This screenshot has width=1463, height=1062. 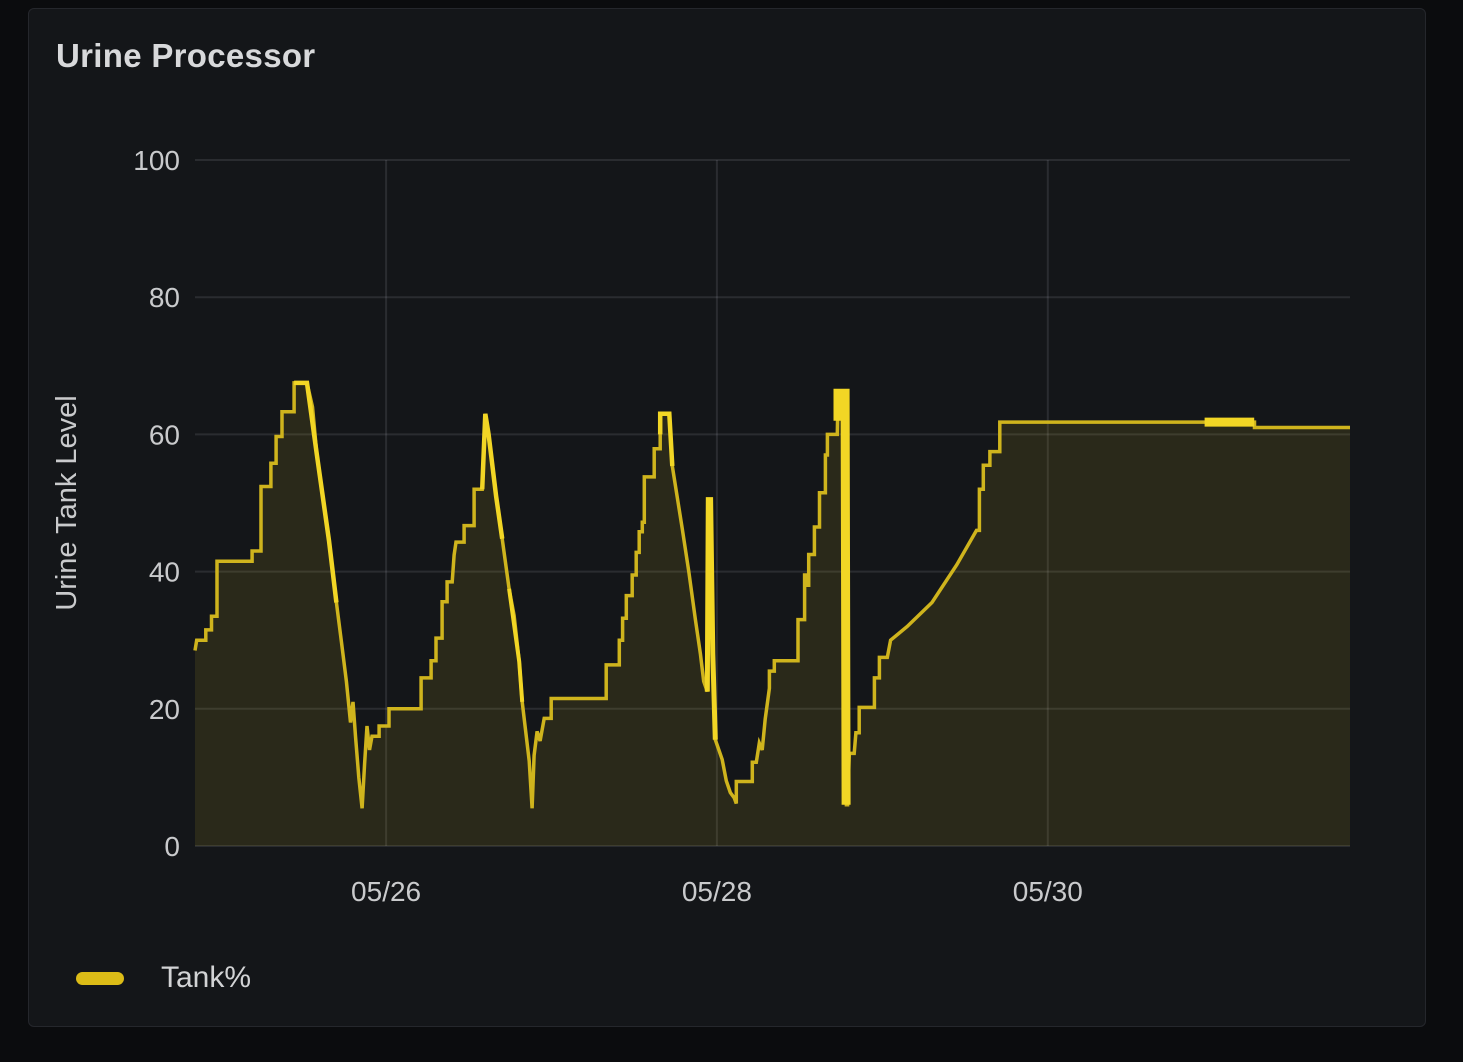 I want to click on panel-title: Urine Processor, so click(x=186, y=55).